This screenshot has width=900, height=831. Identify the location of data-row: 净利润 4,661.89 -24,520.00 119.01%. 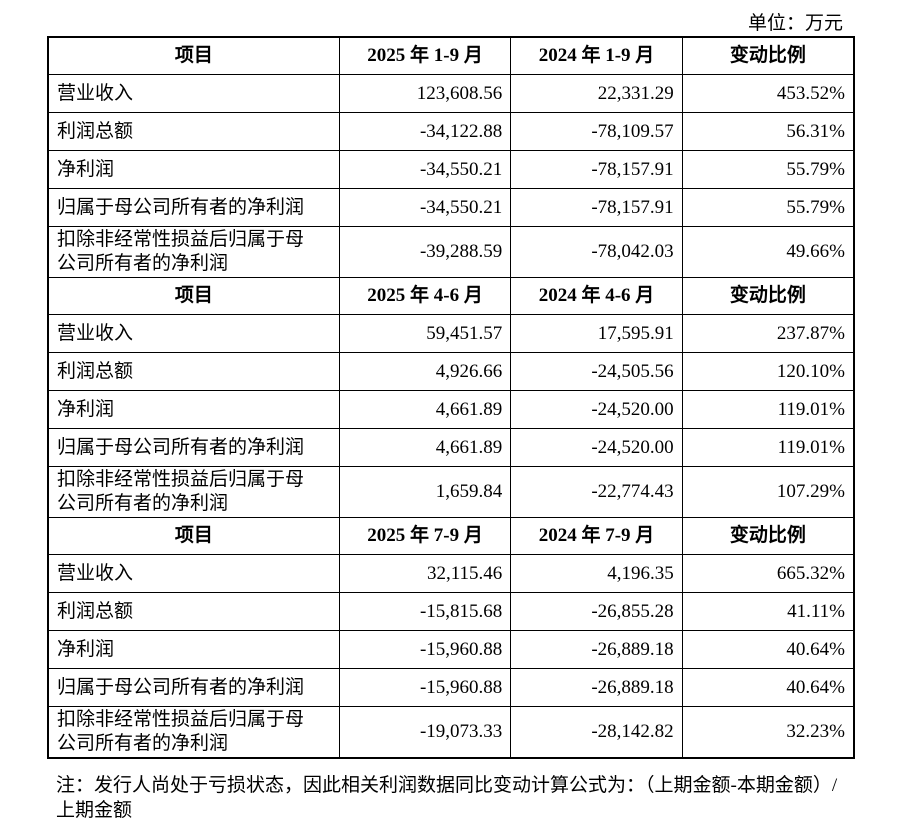
(451, 409).